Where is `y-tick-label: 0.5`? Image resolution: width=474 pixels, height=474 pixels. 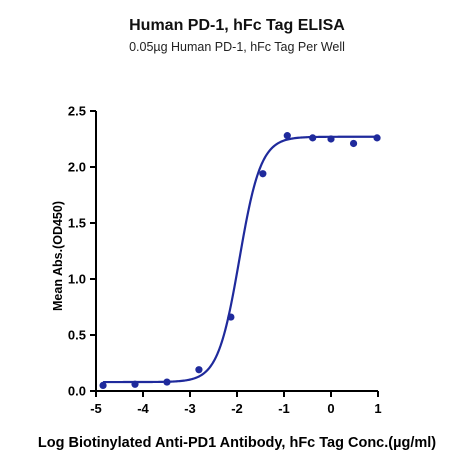
y-tick-label: 0.5 is located at coordinates (77, 335).